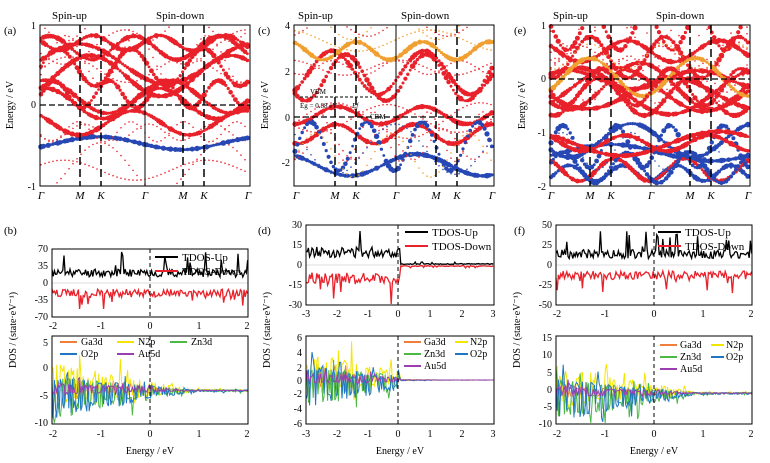  Describe the element at coordinates (150, 283) in the screenshot. I see `tdos-plot-b` at that location.